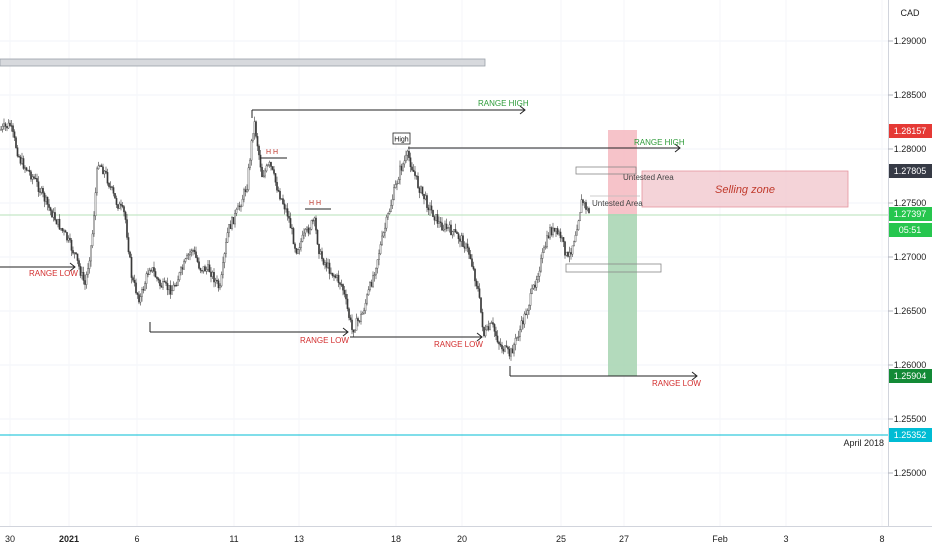 The width and height of the screenshot is (932, 555). I want to click on range-low-2: RANGE LOW, so click(249, 333).